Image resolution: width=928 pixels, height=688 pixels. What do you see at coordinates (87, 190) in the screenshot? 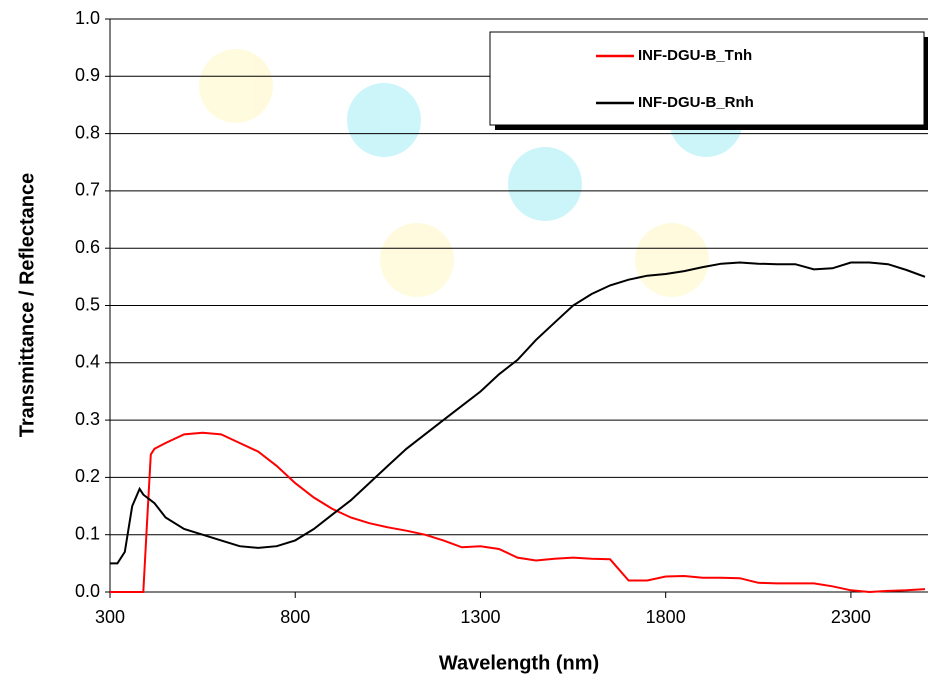
I see `y-tick-label: 0.7` at bounding box center [87, 190].